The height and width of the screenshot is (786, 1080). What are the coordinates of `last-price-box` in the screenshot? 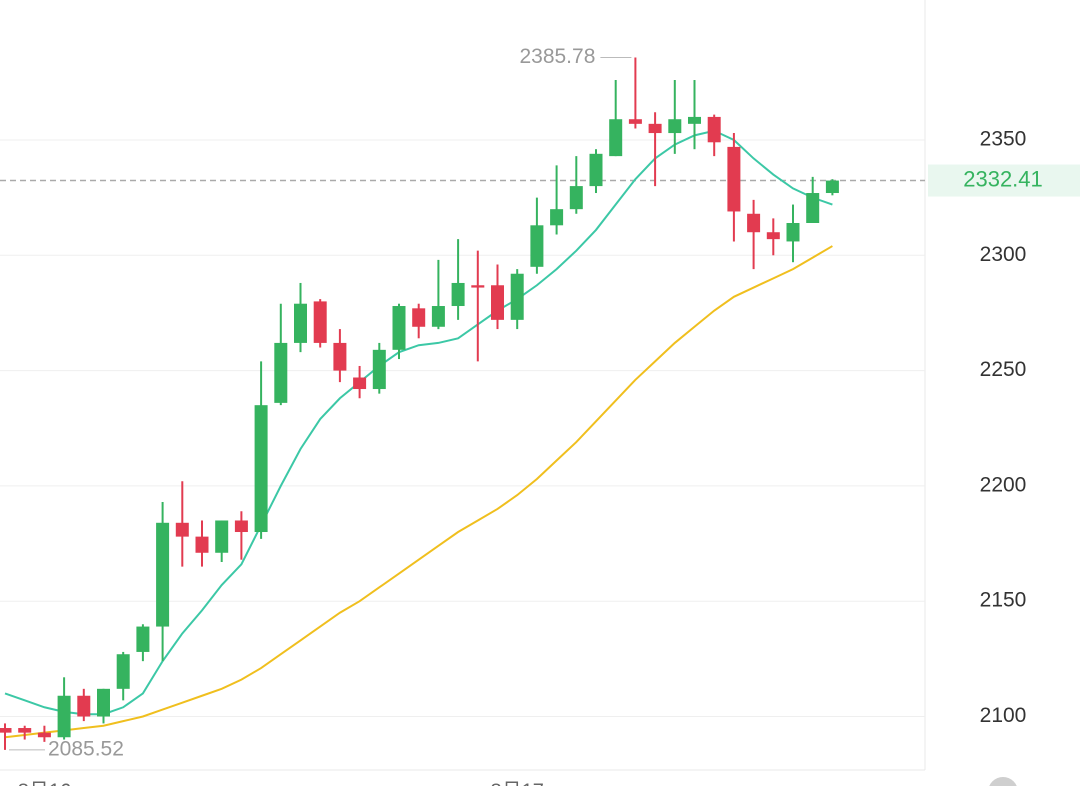 It's located at (1004, 180).